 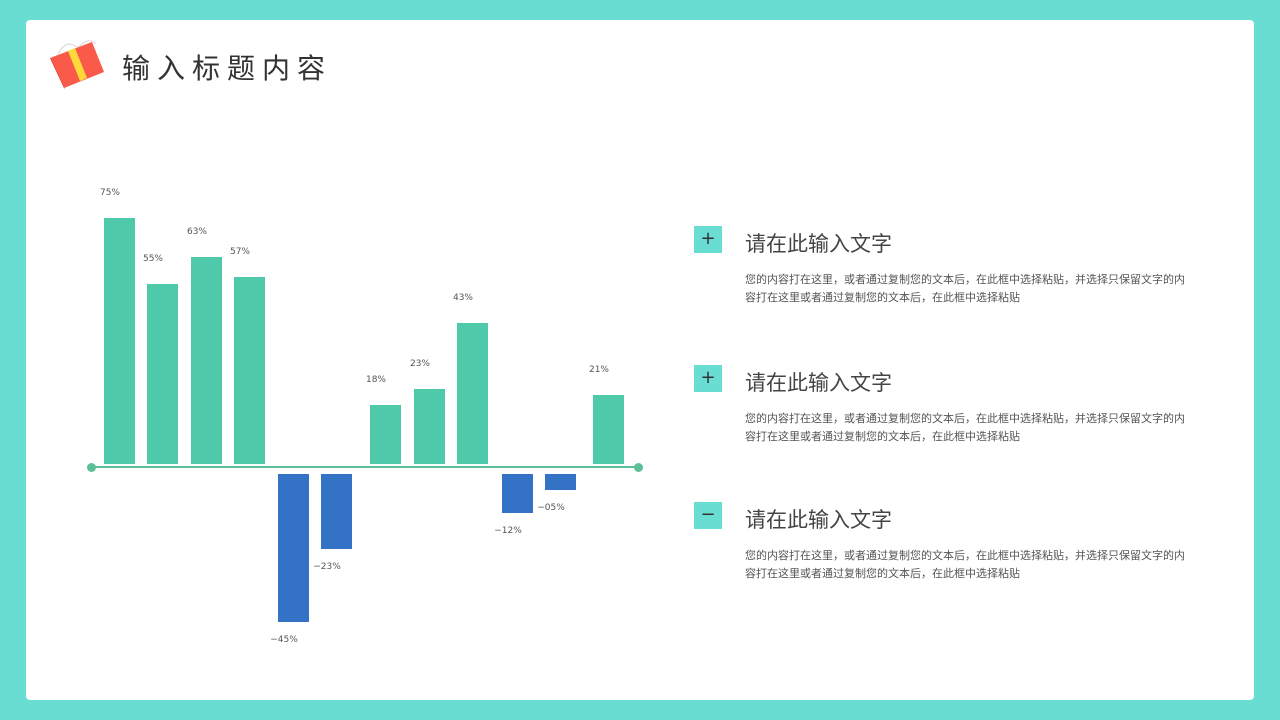 What do you see at coordinates (708, 515) in the screenshot?
I see `minus-icon: −` at bounding box center [708, 515].